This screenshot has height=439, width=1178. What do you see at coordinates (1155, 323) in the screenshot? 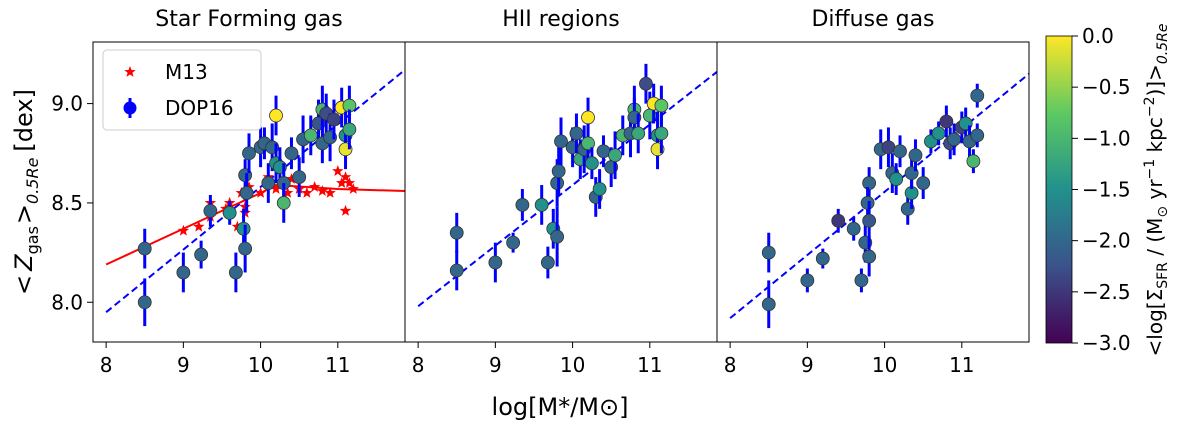
I see `cbar-label-part: <log[Σ` at bounding box center [1155, 323].